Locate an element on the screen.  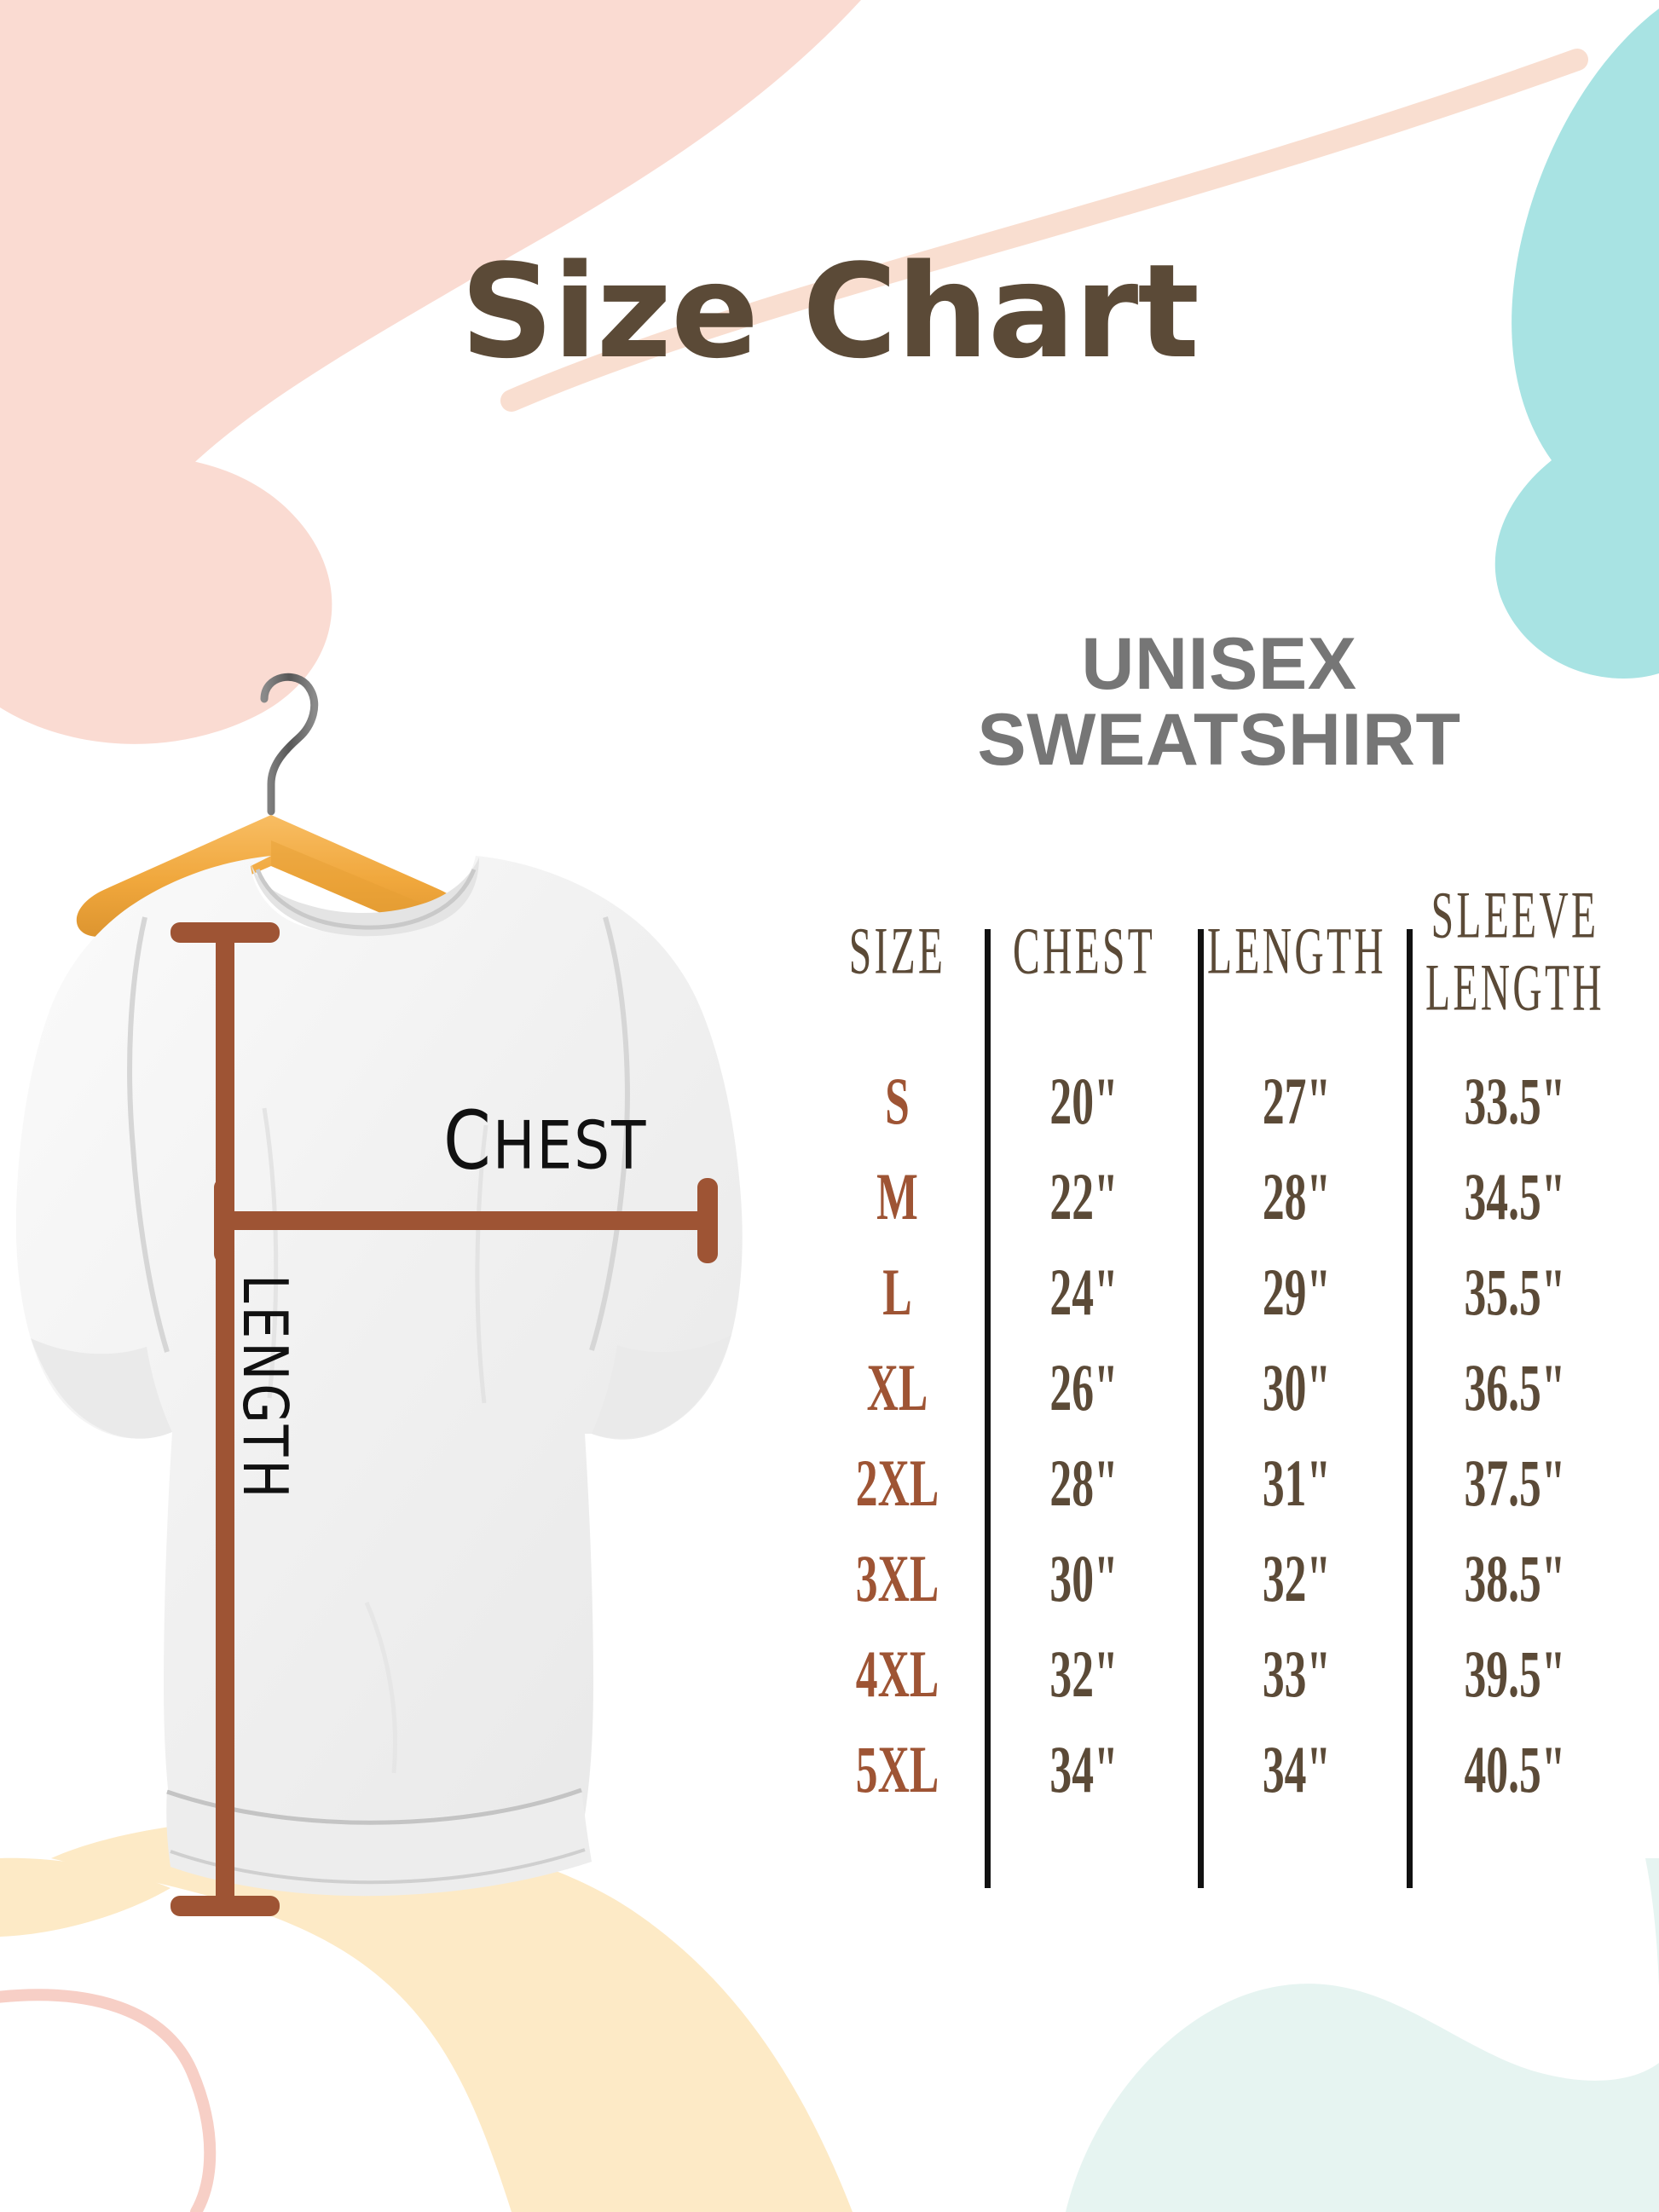
size-table-head: SIZE CHEST LENGTH SLEEVE LENGTH is located at coordinates (1219, 966).